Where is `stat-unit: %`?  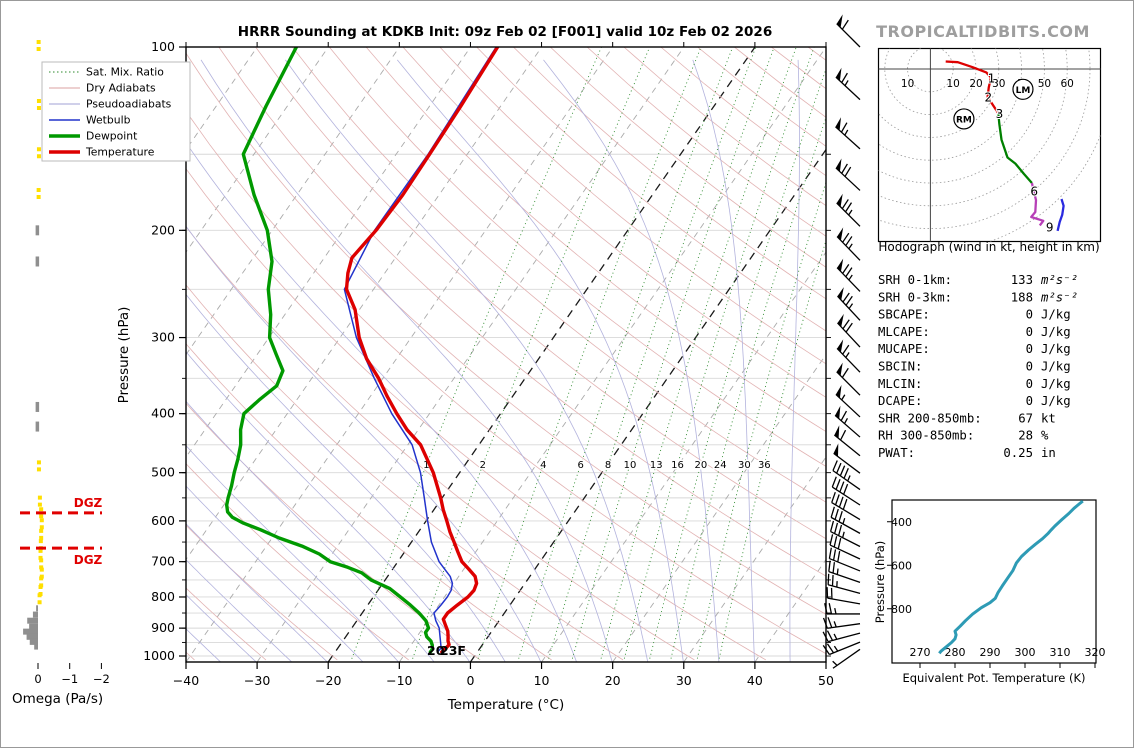
stat-unit: % is located at coordinates (1045, 436).